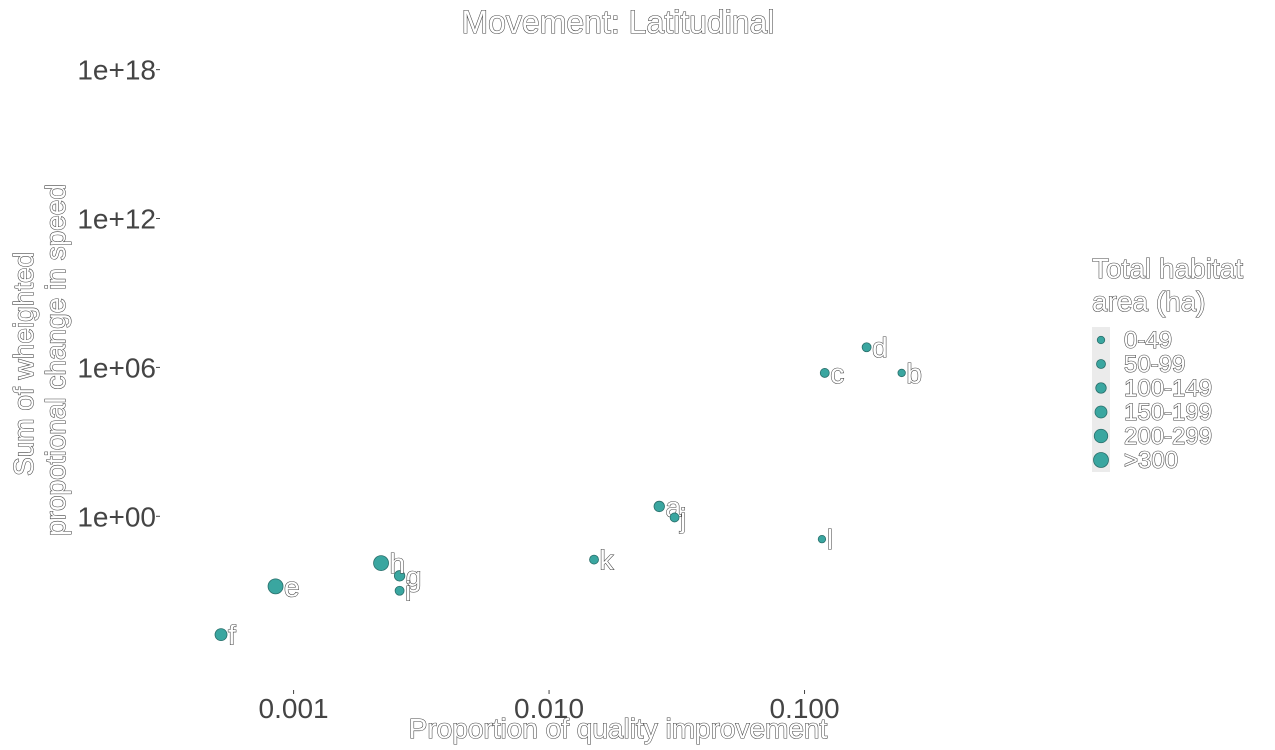 This screenshot has width=1275, height=750. What do you see at coordinates (1149, 301) in the screenshot?
I see `legend-title-line-2: area (ha)` at bounding box center [1149, 301].